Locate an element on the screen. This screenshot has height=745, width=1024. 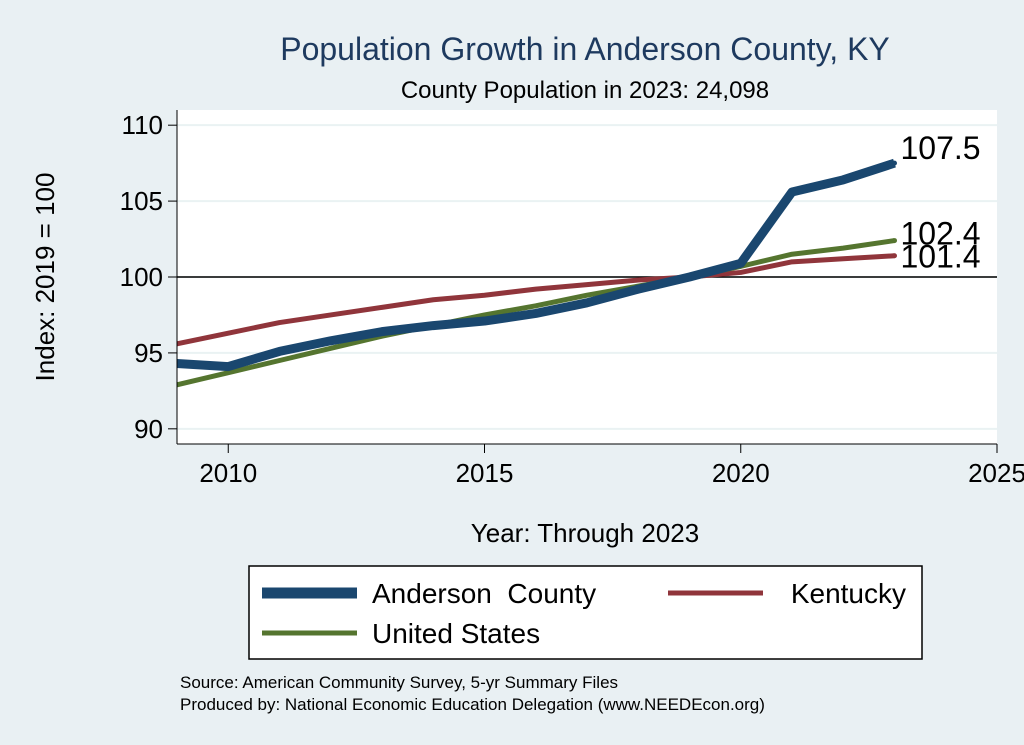
y-tick-label: 90 is located at coordinates (148, 429).